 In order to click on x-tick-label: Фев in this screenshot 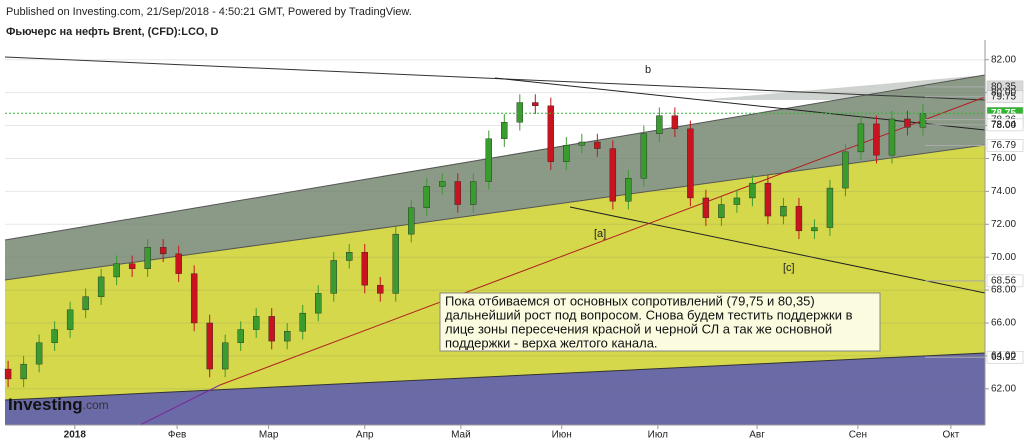, I will do `click(177, 435)`.